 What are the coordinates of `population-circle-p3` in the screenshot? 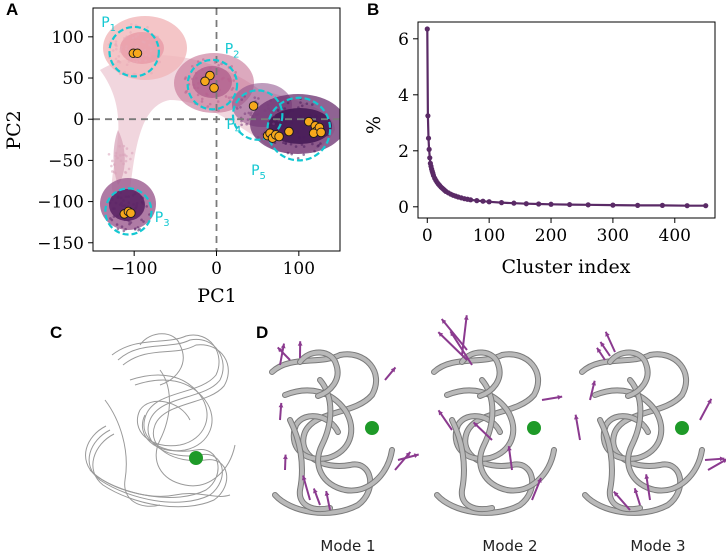 It's located at (128, 211).